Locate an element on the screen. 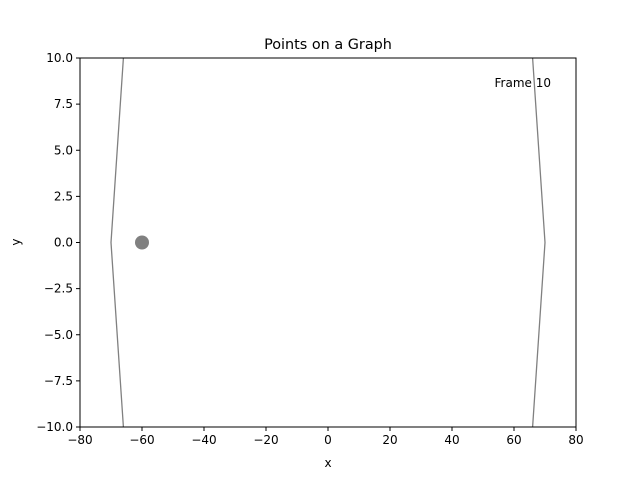 This screenshot has width=640, height=484. y-tick-label: 2.5 is located at coordinates (63, 196).